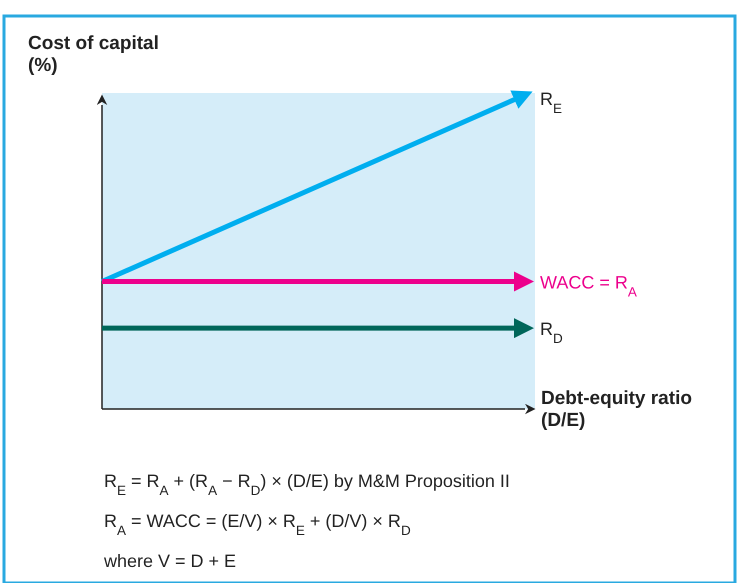 The image size is (739, 583). What do you see at coordinates (551, 102) in the screenshot?
I see `series-label: R$_{E}$` at bounding box center [551, 102].